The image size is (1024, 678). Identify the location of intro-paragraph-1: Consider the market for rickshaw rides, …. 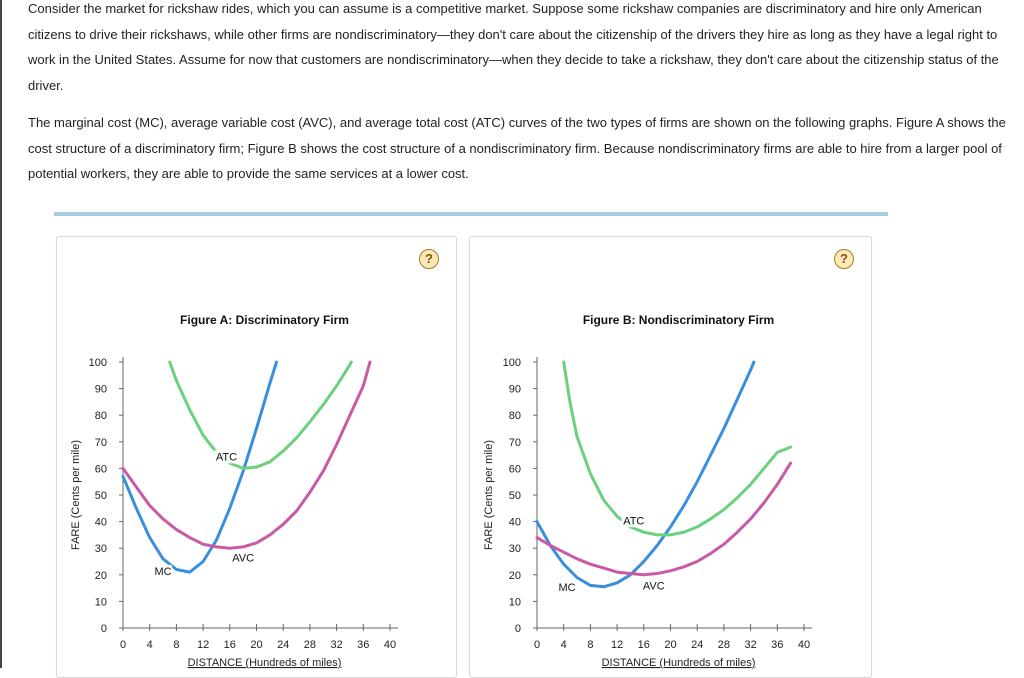
(513, 47).